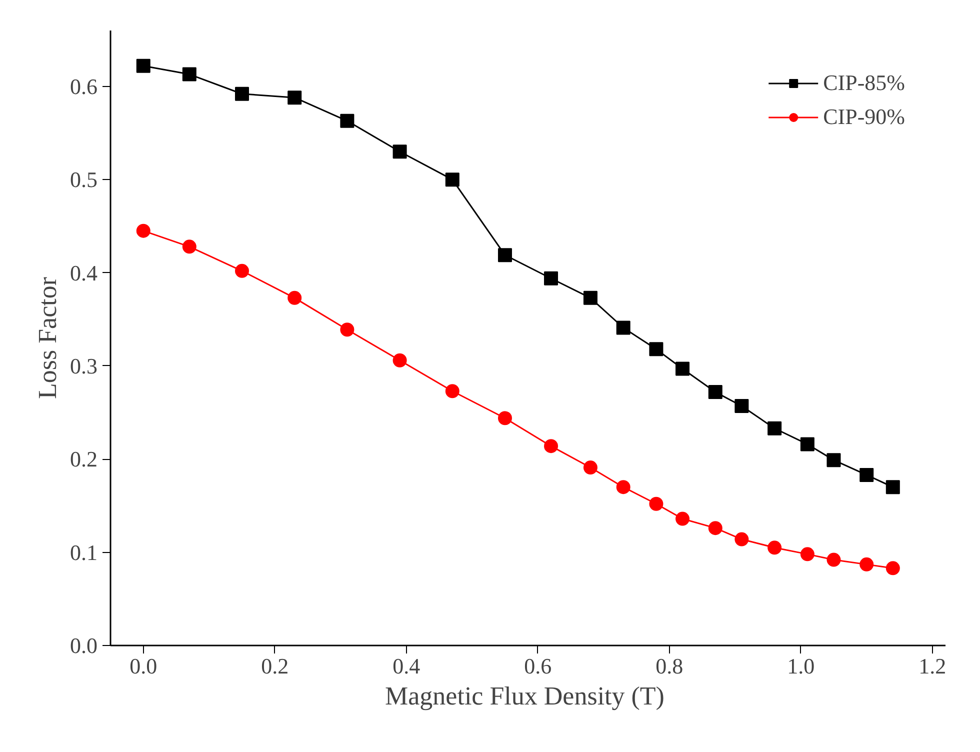 The width and height of the screenshot is (980, 752). Describe the element at coordinates (932, 666) in the screenshot. I see `x-tick-label: 1.2` at that location.